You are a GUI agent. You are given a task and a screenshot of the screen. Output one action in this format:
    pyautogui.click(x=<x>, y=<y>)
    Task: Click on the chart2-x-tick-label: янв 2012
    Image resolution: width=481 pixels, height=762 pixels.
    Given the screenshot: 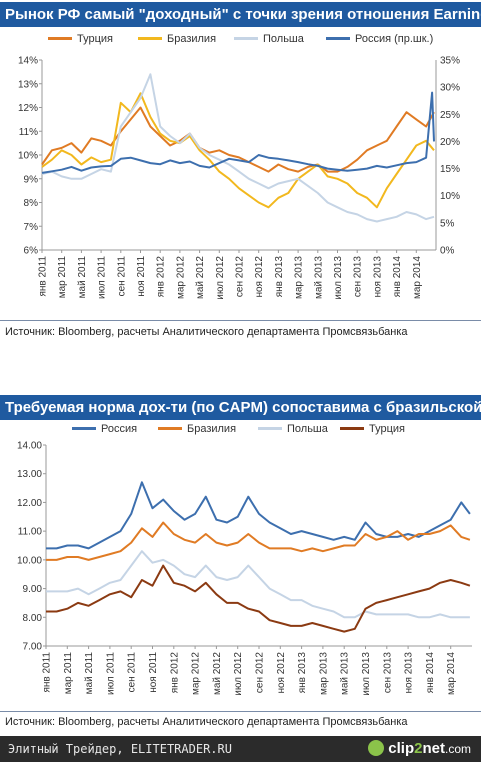 What is the action you would take?
    pyautogui.click(x=174, y=673)
    